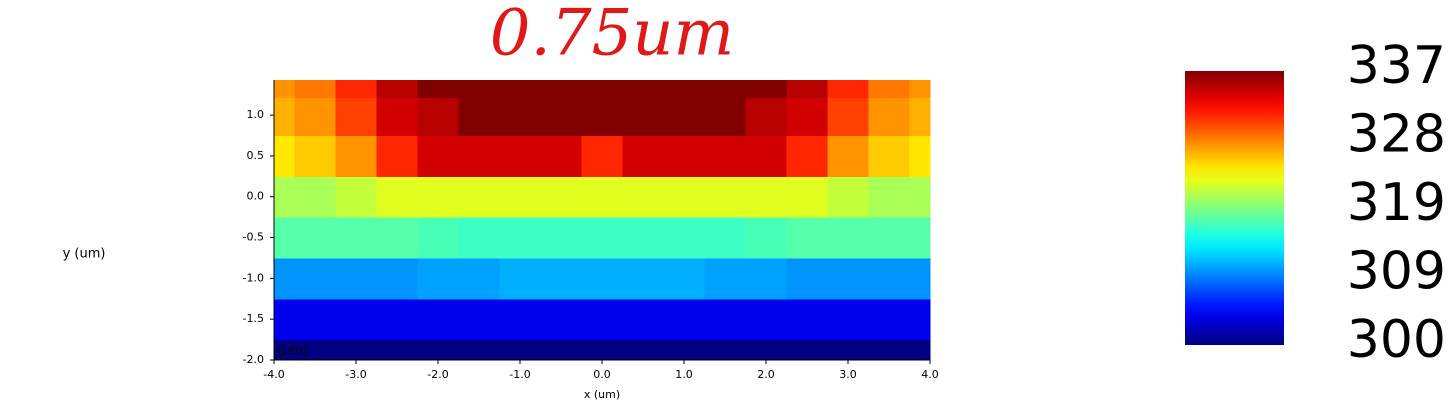 This screenshot has width=1452, height=408. I want to click on chart-title: 0.75um, so click(612, 35).